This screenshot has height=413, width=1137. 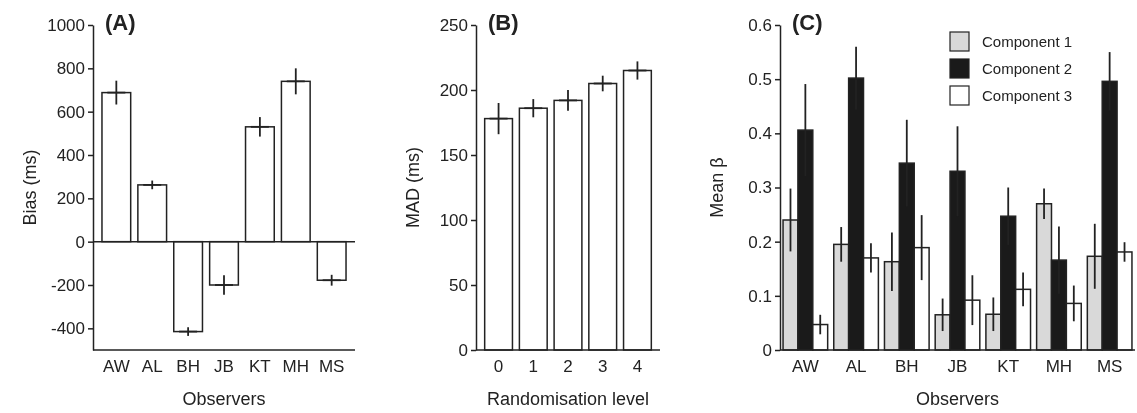 I want to click on y-tick-label: 0.3, so click(x=760, y=188).